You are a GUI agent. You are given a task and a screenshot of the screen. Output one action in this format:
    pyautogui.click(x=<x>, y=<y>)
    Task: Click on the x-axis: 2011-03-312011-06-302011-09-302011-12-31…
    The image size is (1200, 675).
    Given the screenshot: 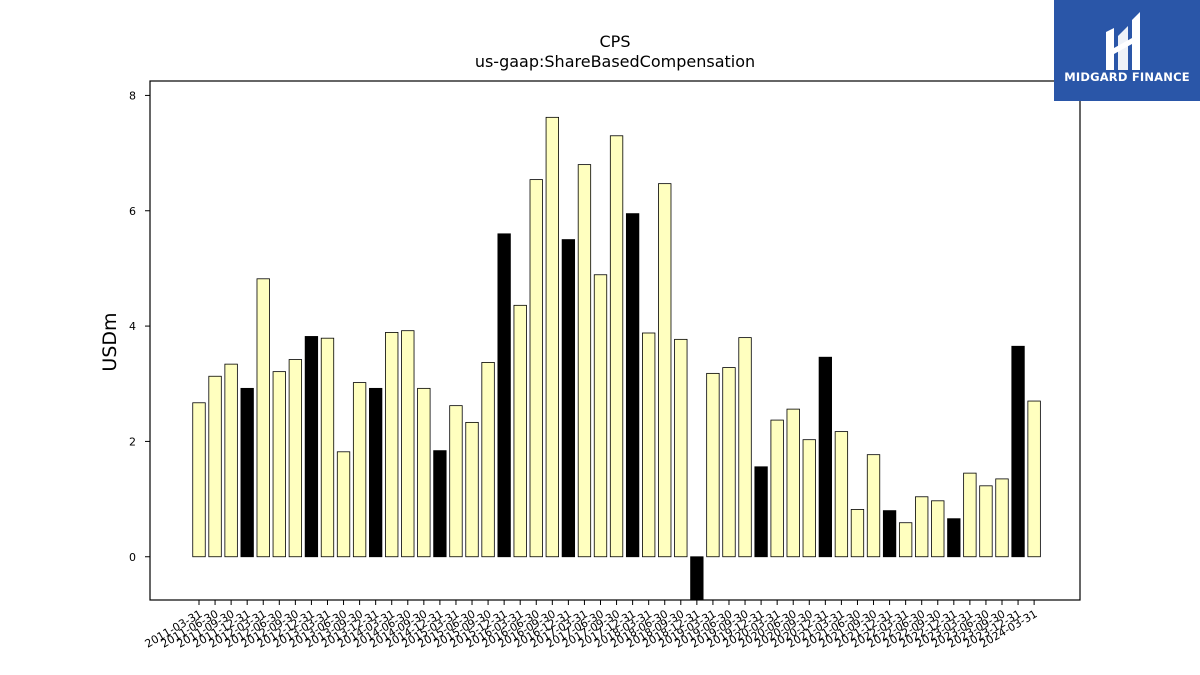 What is the action you would take?
    pyautogui.click(x=591, y=625)
    